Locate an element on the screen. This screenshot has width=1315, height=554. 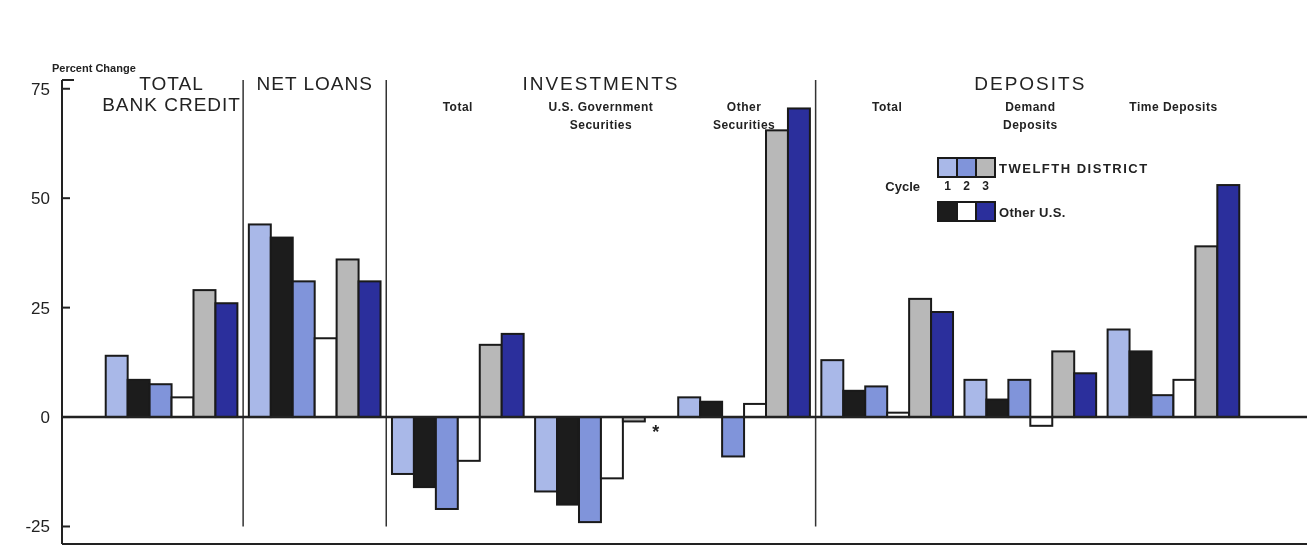
y-tick-label: 50 is located at coordinates (40, 199).